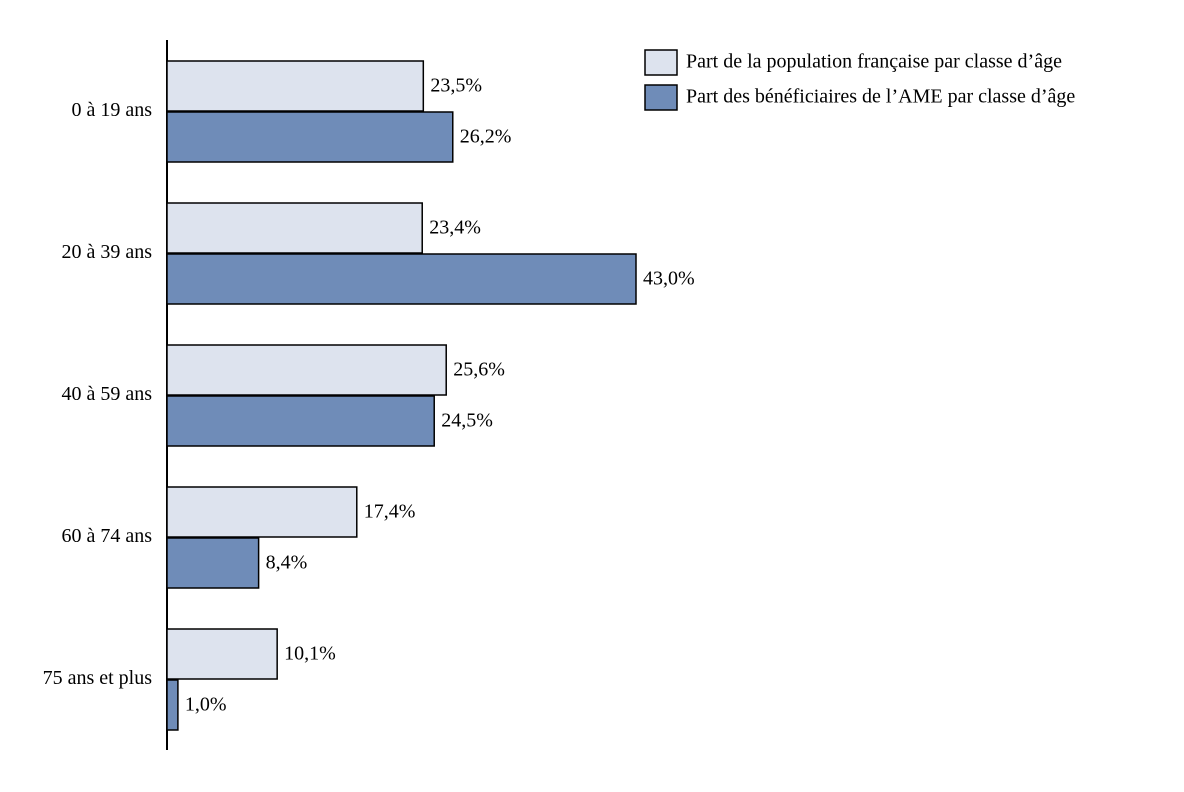 The height and width of the screenshot is (792, 1184). I want to click on value-label: 1,0%, so click(206, 705).